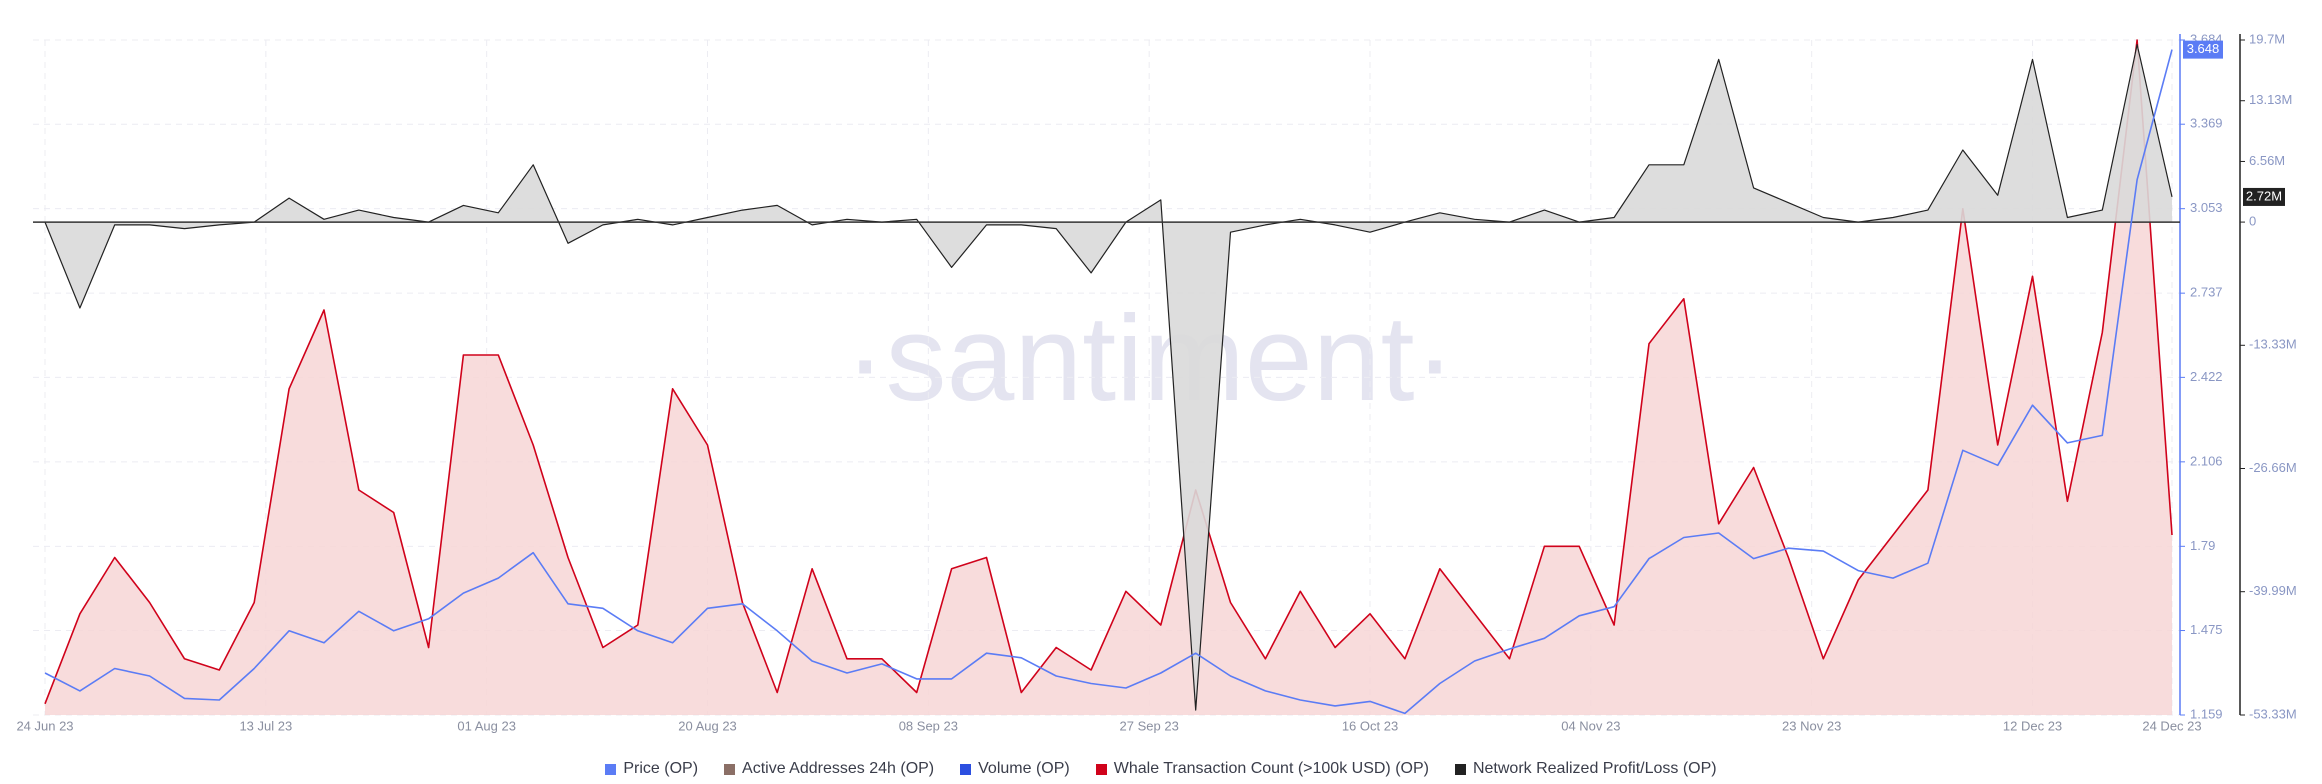 The width and height of the screenshot is (2322, 784). What do you see at coordinates (2273, 590) in the screenshot?
I see `y2-tick-label: -39.99M` at bounding box center [2273, 590].